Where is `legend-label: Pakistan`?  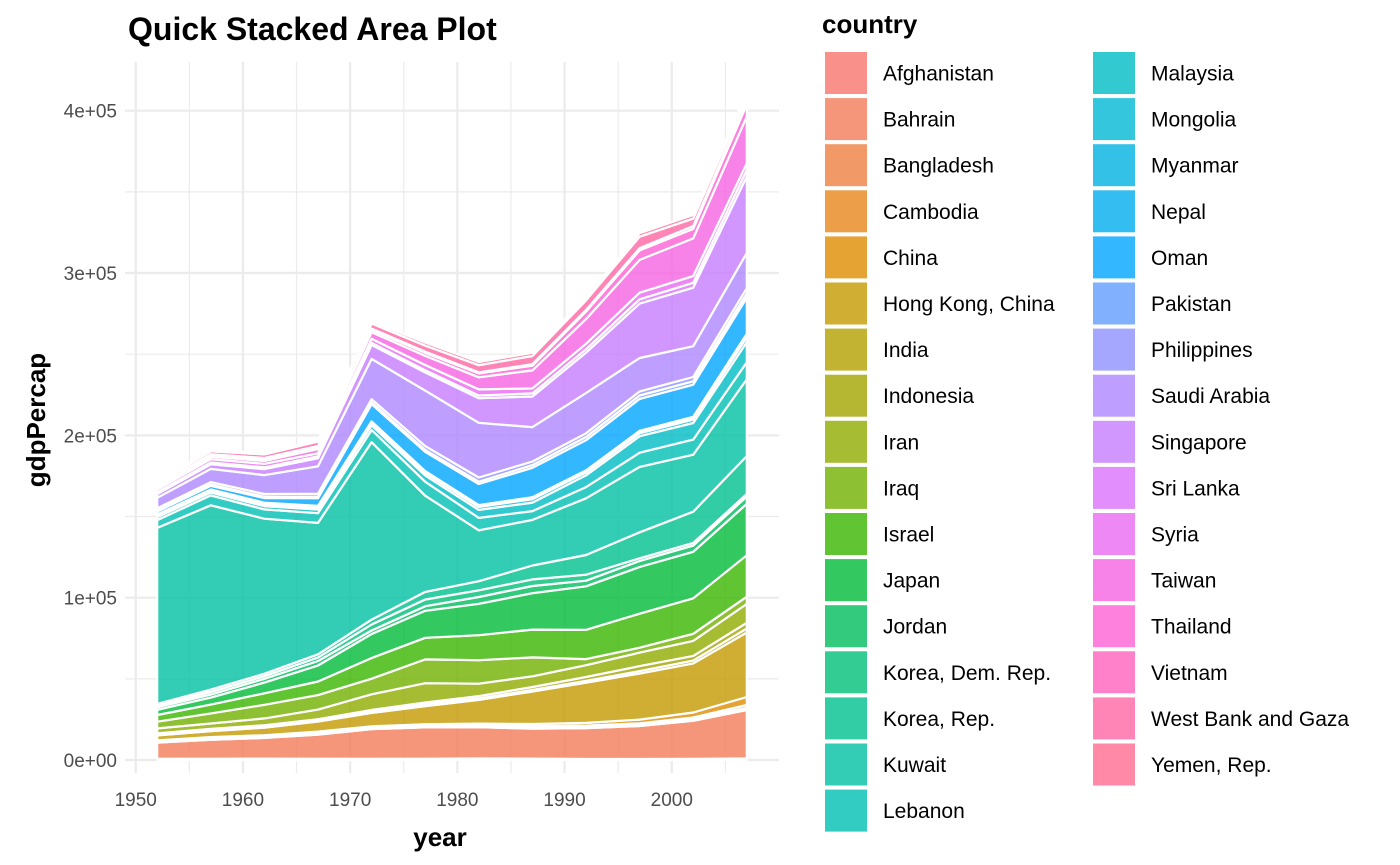
legend-label: Pakistan is located at coordinates (1191, 304).